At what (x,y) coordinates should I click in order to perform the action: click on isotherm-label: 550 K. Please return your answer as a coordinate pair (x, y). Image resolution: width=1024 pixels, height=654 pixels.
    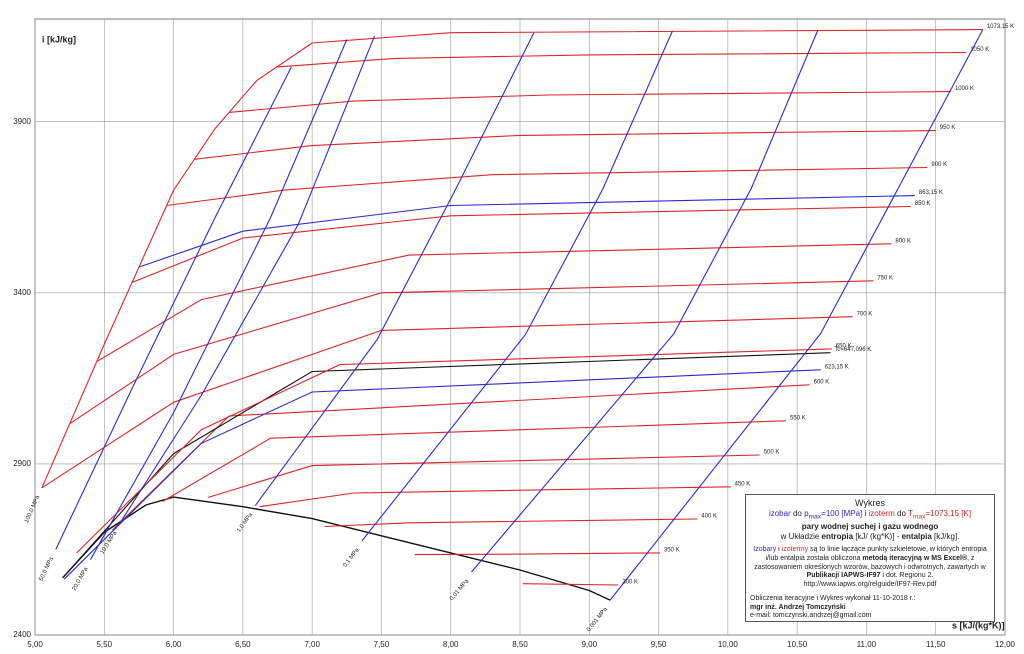
    Looking at the image, I should click on (798, 418).